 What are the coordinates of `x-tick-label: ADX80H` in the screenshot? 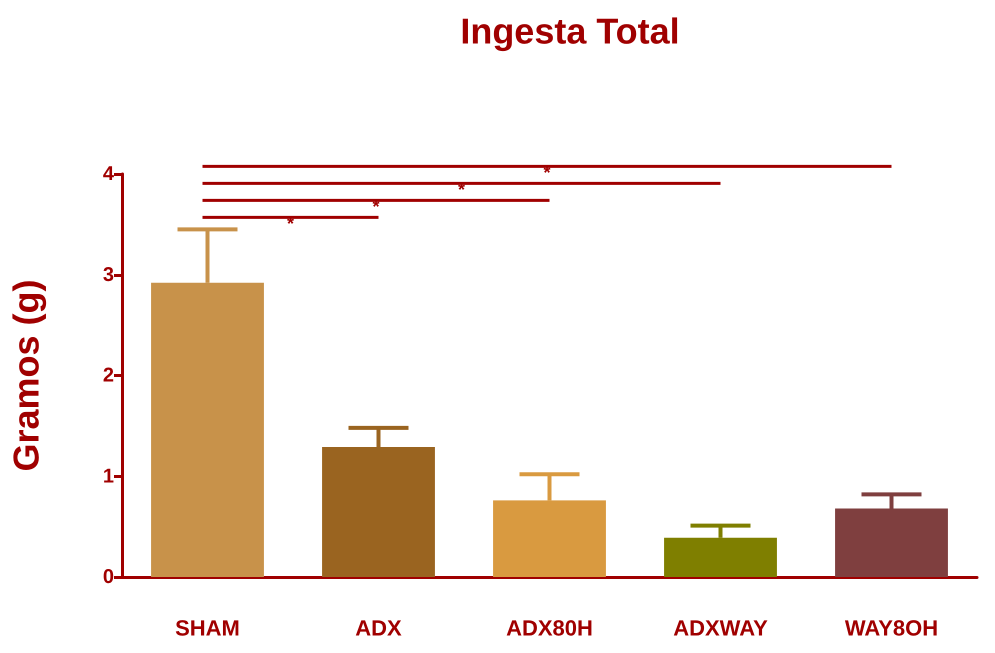 It's located at (549, 628).